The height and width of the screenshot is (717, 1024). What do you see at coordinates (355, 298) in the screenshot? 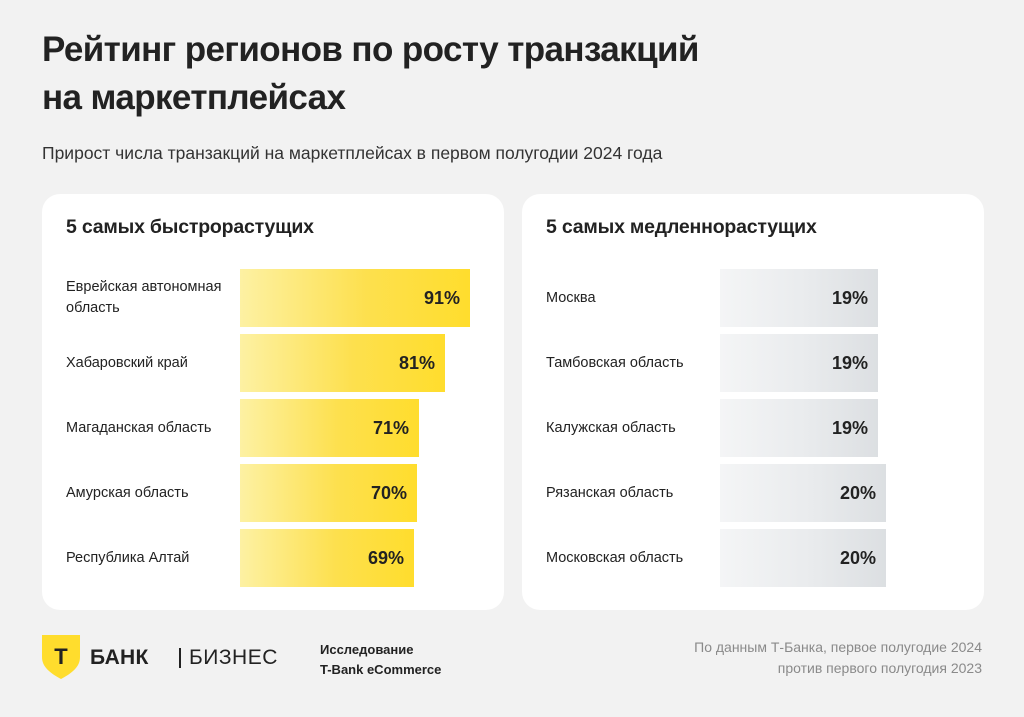
I see `bar: 91%` at bounding box center [355, 298].